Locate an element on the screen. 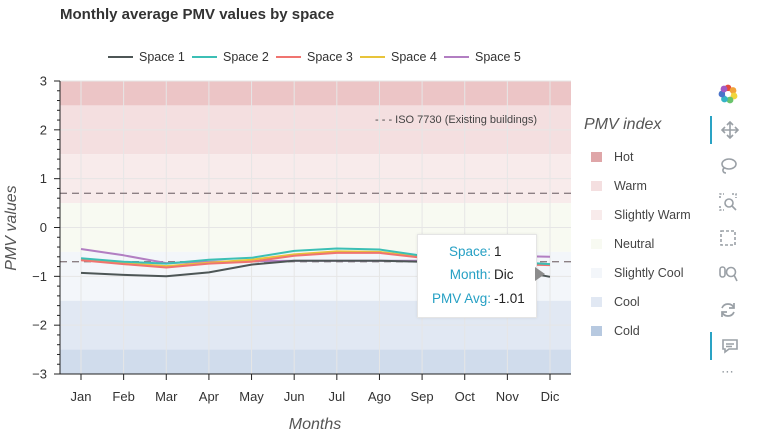 This screenshot has height=442, width=767. series-legend: Space 1 Space 2 Space 3 Space 4 Space 5 is located at coordinates (314, 57).